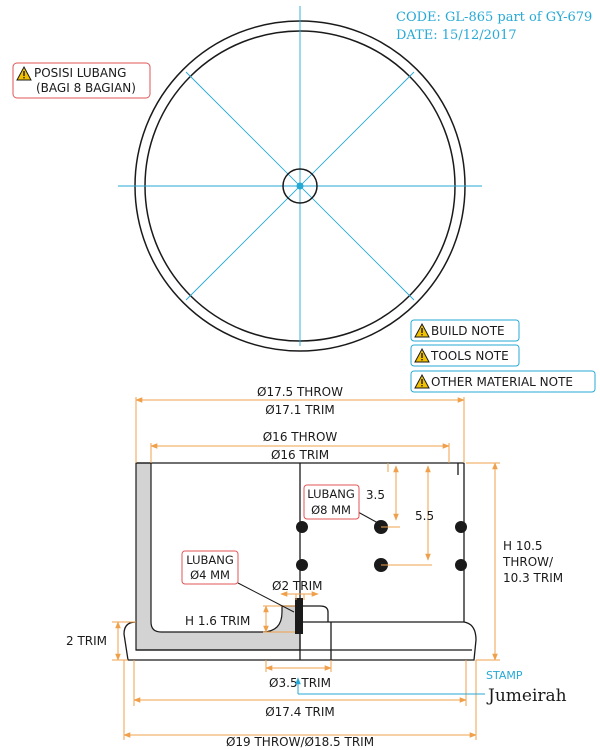  I want to click on lubang-8mm-line1: LUBANG, so click(331, 494).